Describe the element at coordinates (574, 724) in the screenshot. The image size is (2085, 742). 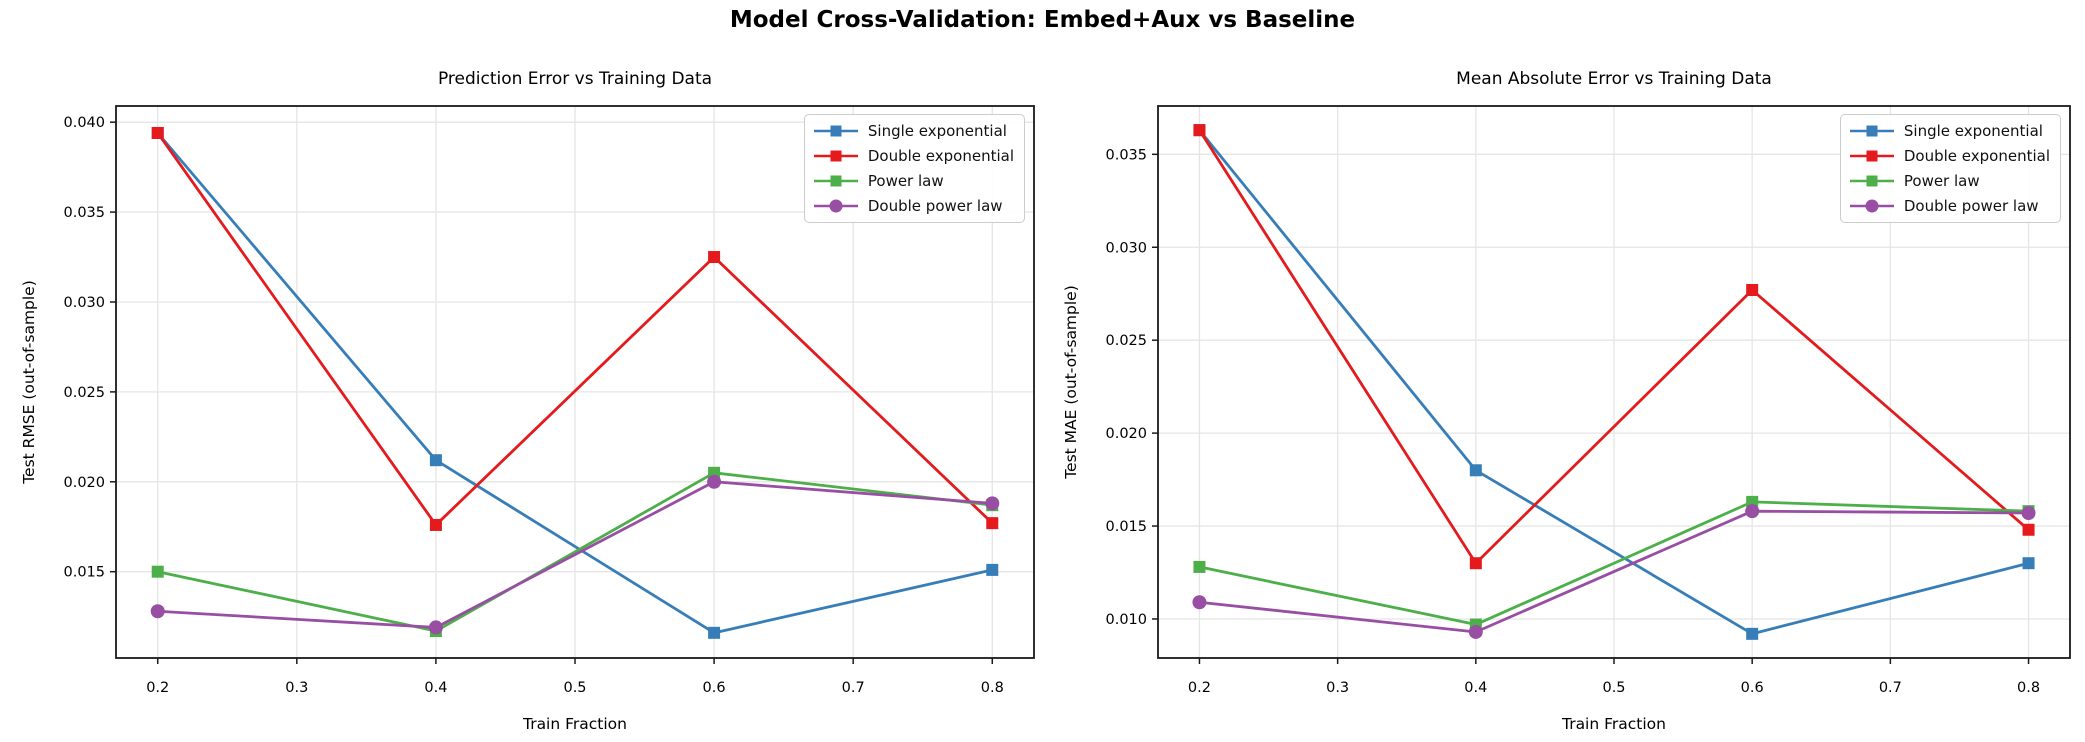
I see `left-chart-xlabel: Train Fraction` at that location.